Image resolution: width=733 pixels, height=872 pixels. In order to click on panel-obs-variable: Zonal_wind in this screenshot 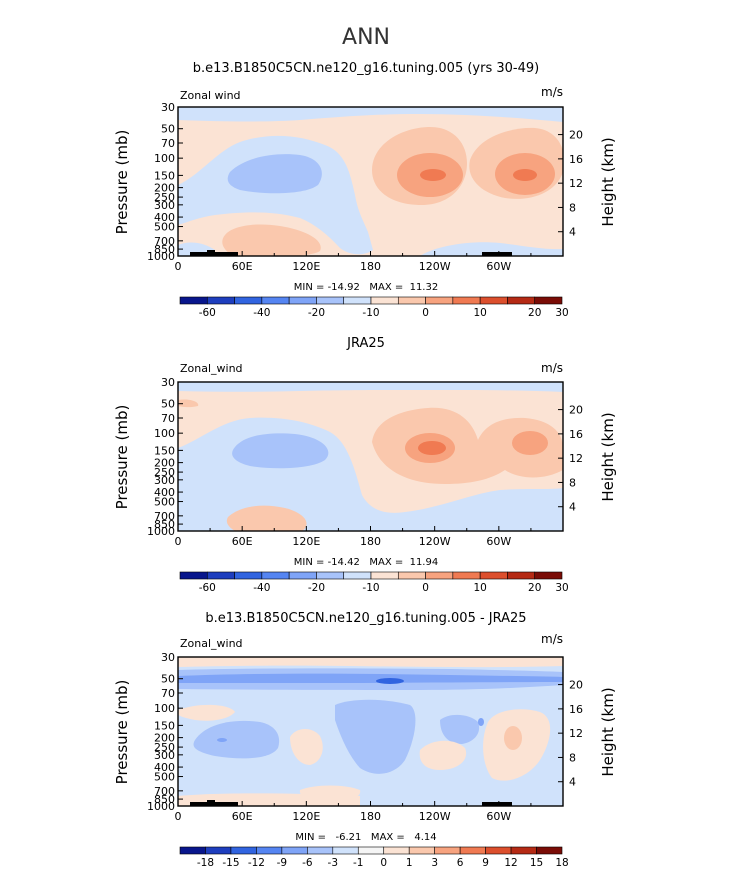, I will do `click(211, 368)`.